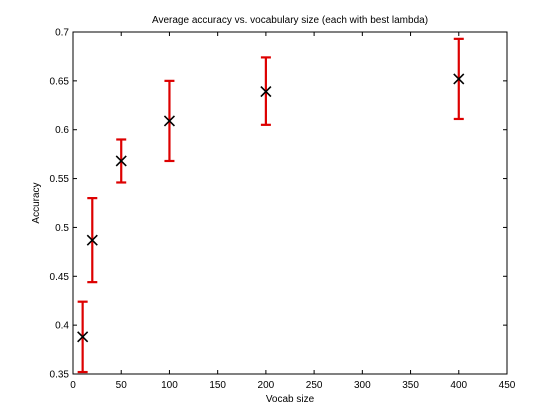  What do you see at coordinates (60, 277) in the screenshot?
I see `y-tick-label: 0.45` at bounding box center [60, 277].